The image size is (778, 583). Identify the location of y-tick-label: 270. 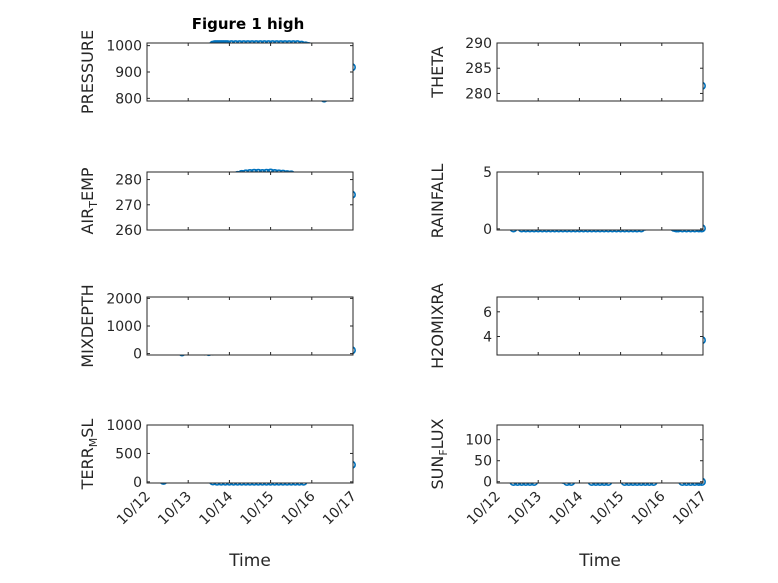
(128, 206).